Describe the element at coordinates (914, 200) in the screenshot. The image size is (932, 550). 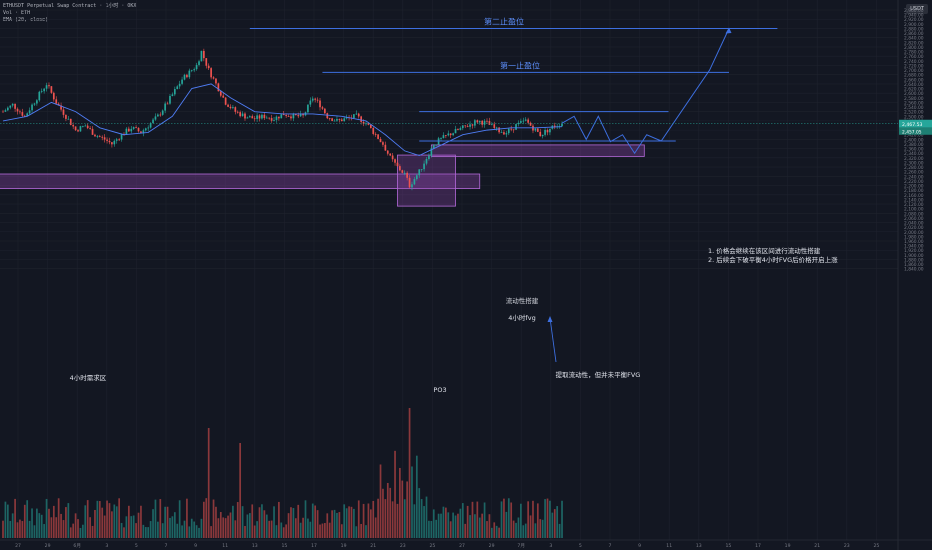
I see `y-tick-label: 2,140.00` at that location.